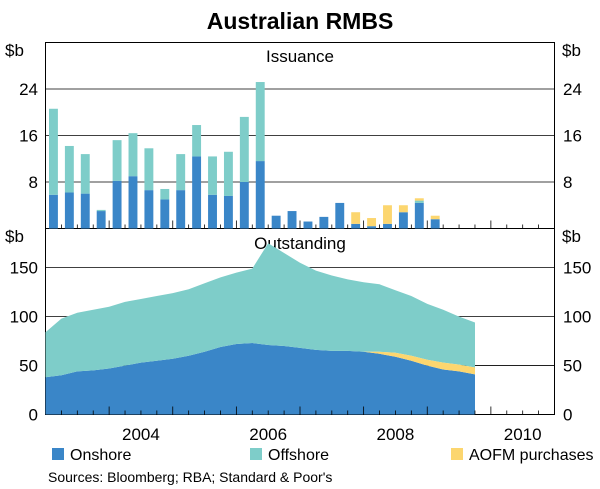  I want to click on legend: Onshore Offshore AOFM purchases, so click(322, 455).